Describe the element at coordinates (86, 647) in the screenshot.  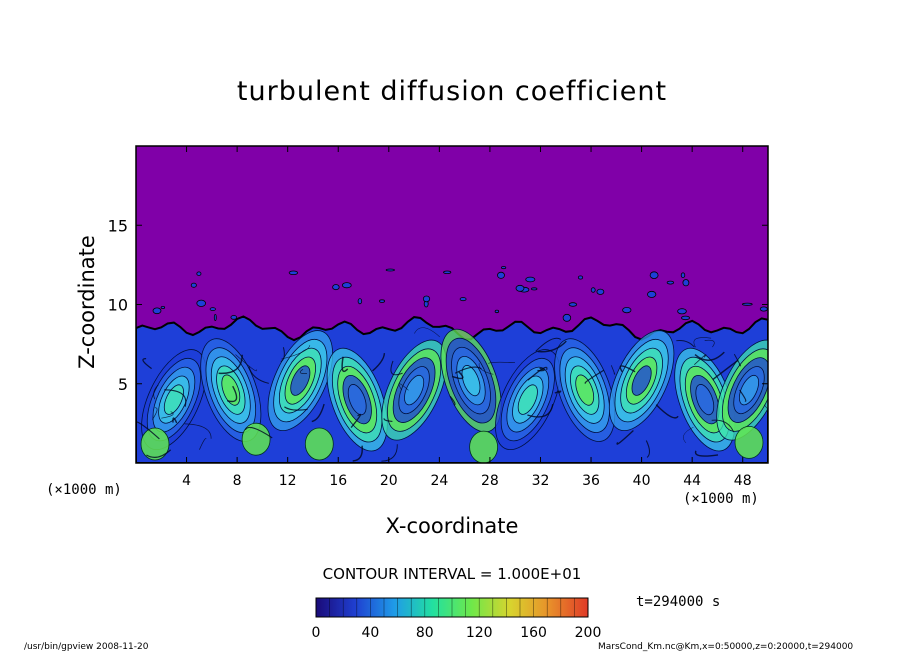
I see `footer-left: /usr/bin/gpview 2008-11-20` at that location.